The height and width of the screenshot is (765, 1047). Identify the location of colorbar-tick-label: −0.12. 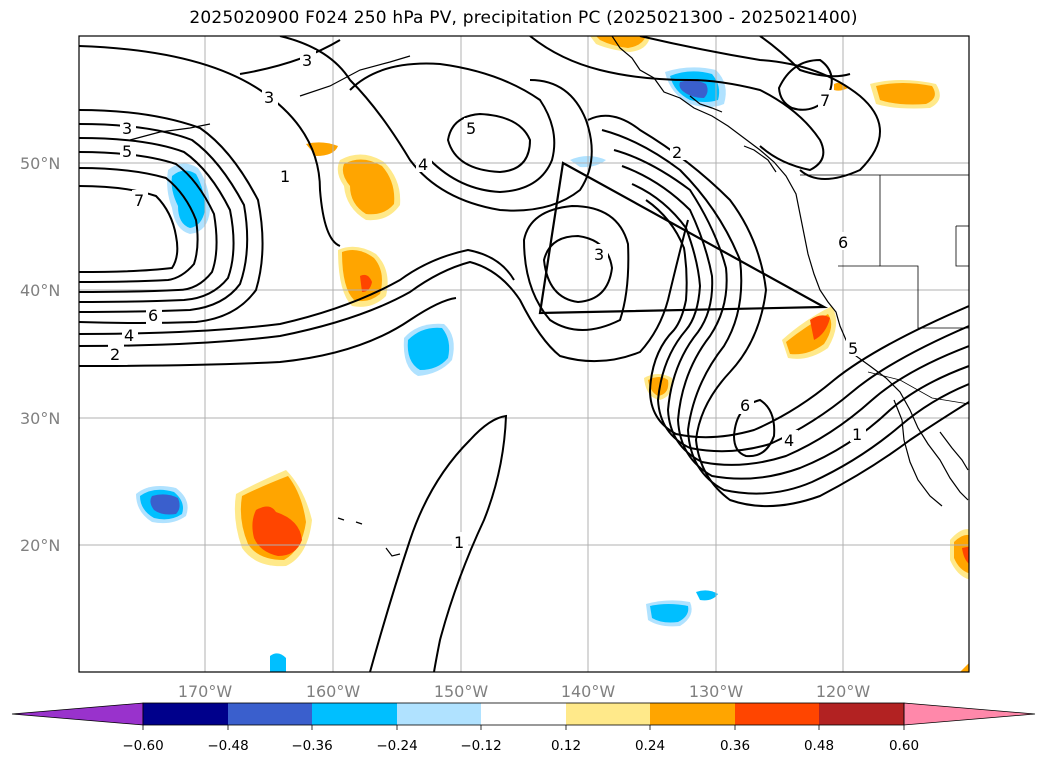
(480, 746).